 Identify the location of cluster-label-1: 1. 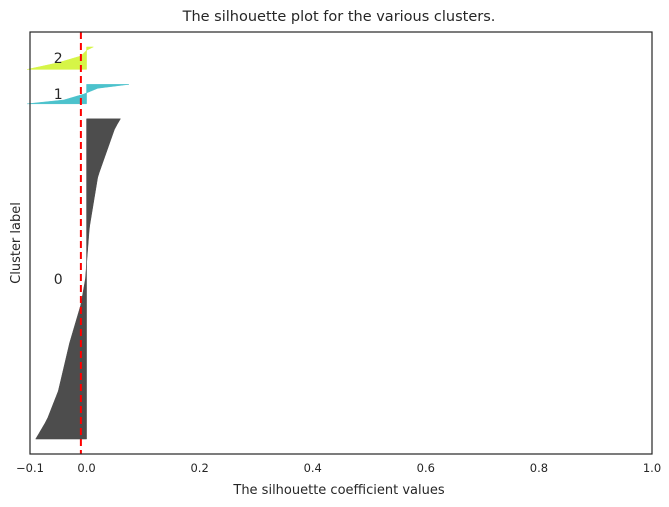
(58, 95).